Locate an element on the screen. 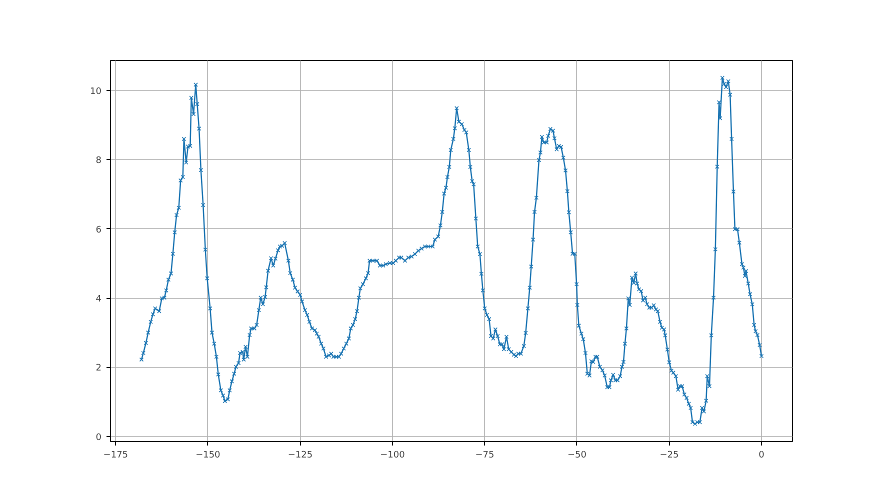 This screenshot has width=880, height=495. y-tick-label: 8 is located at coordinates (99, 161).